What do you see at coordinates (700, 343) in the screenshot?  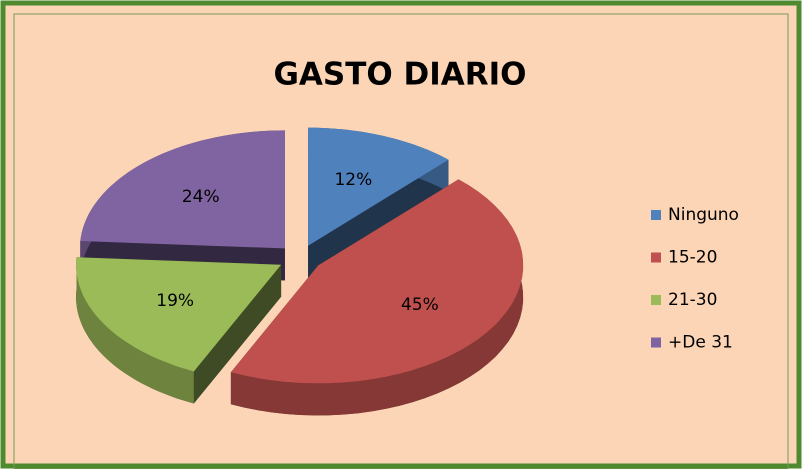 I see `legend-label: +De 31` at bounding box center [700, 343].